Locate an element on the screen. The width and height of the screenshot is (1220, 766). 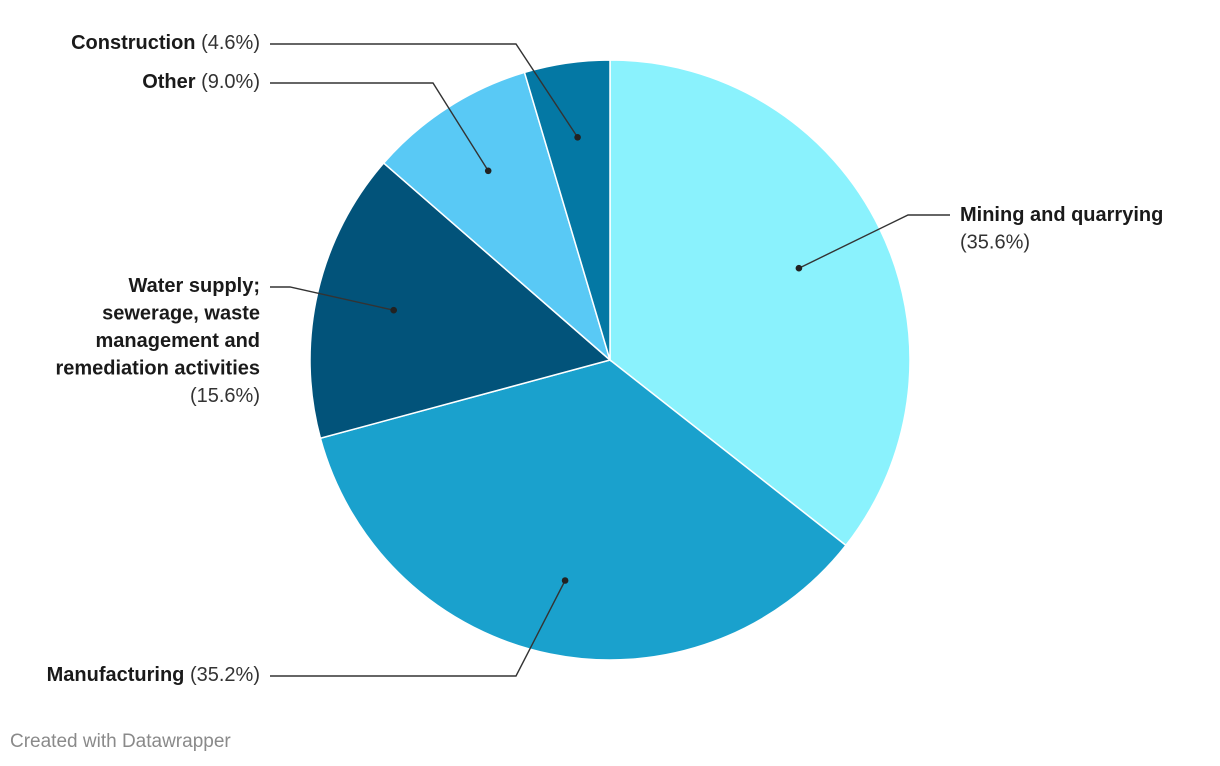
slice-name: Other is located at coordinates (169, 82).